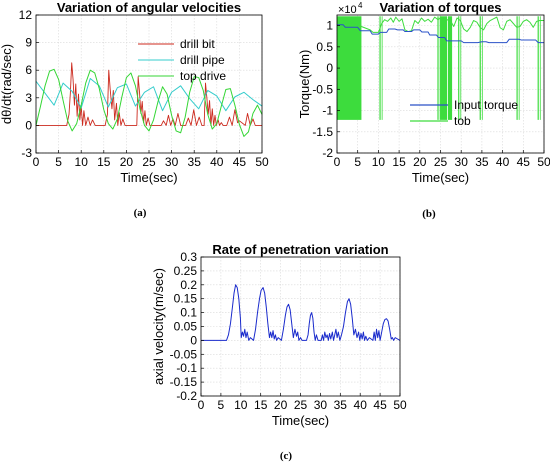 This screenshot has width=550, height=463. I want to click on chart-title: Rate of penetration variation, so click(300, 249).